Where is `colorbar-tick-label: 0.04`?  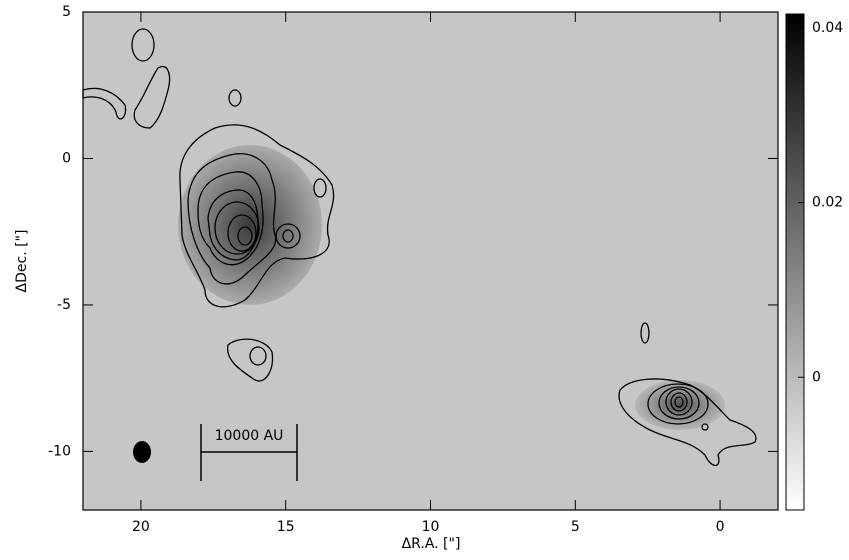
colorbar-tick-label: 0.04 is located at coordinates (827, 28).